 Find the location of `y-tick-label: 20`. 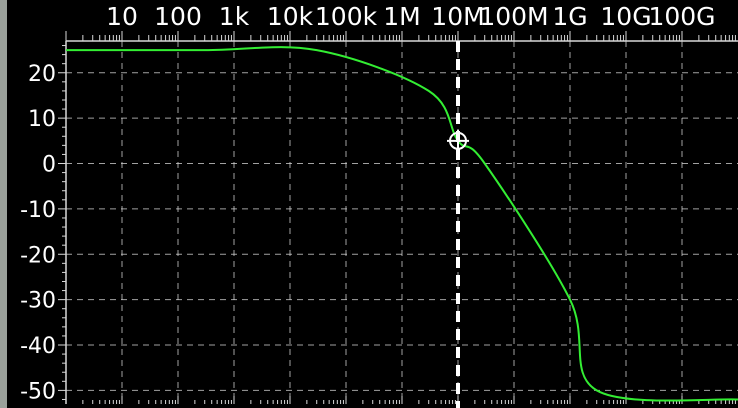

y-tick-label: 20 is located at coordinates (42, 74).